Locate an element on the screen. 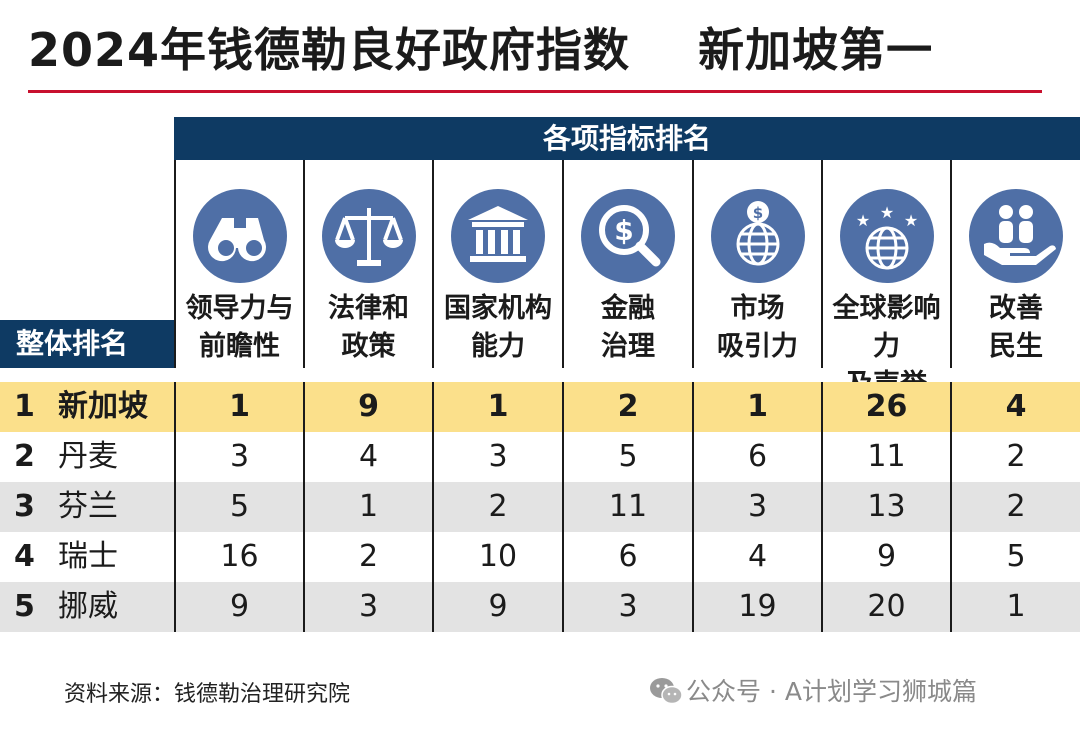 This screenshot has height=736, width=1080. table-row: 5 挪威 9 3 9 3 19 20 1 is located at coordinates (540, 607).